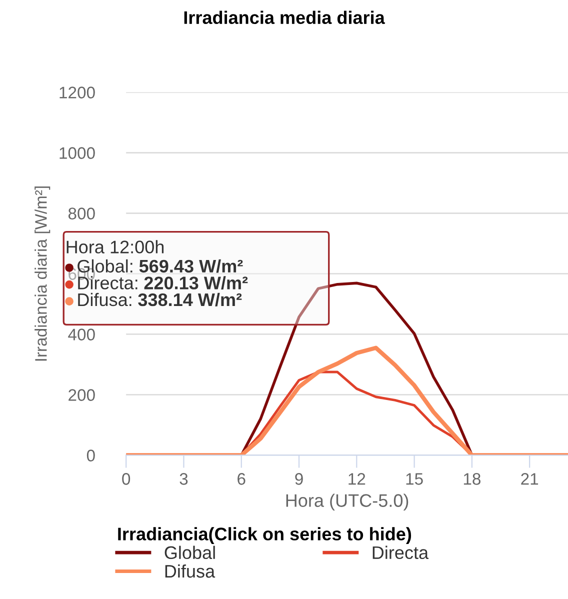 Image resolution: width=568 pixels, height=599 pixels. I want to click on y-tick-label: 1200, so click(77, 92).